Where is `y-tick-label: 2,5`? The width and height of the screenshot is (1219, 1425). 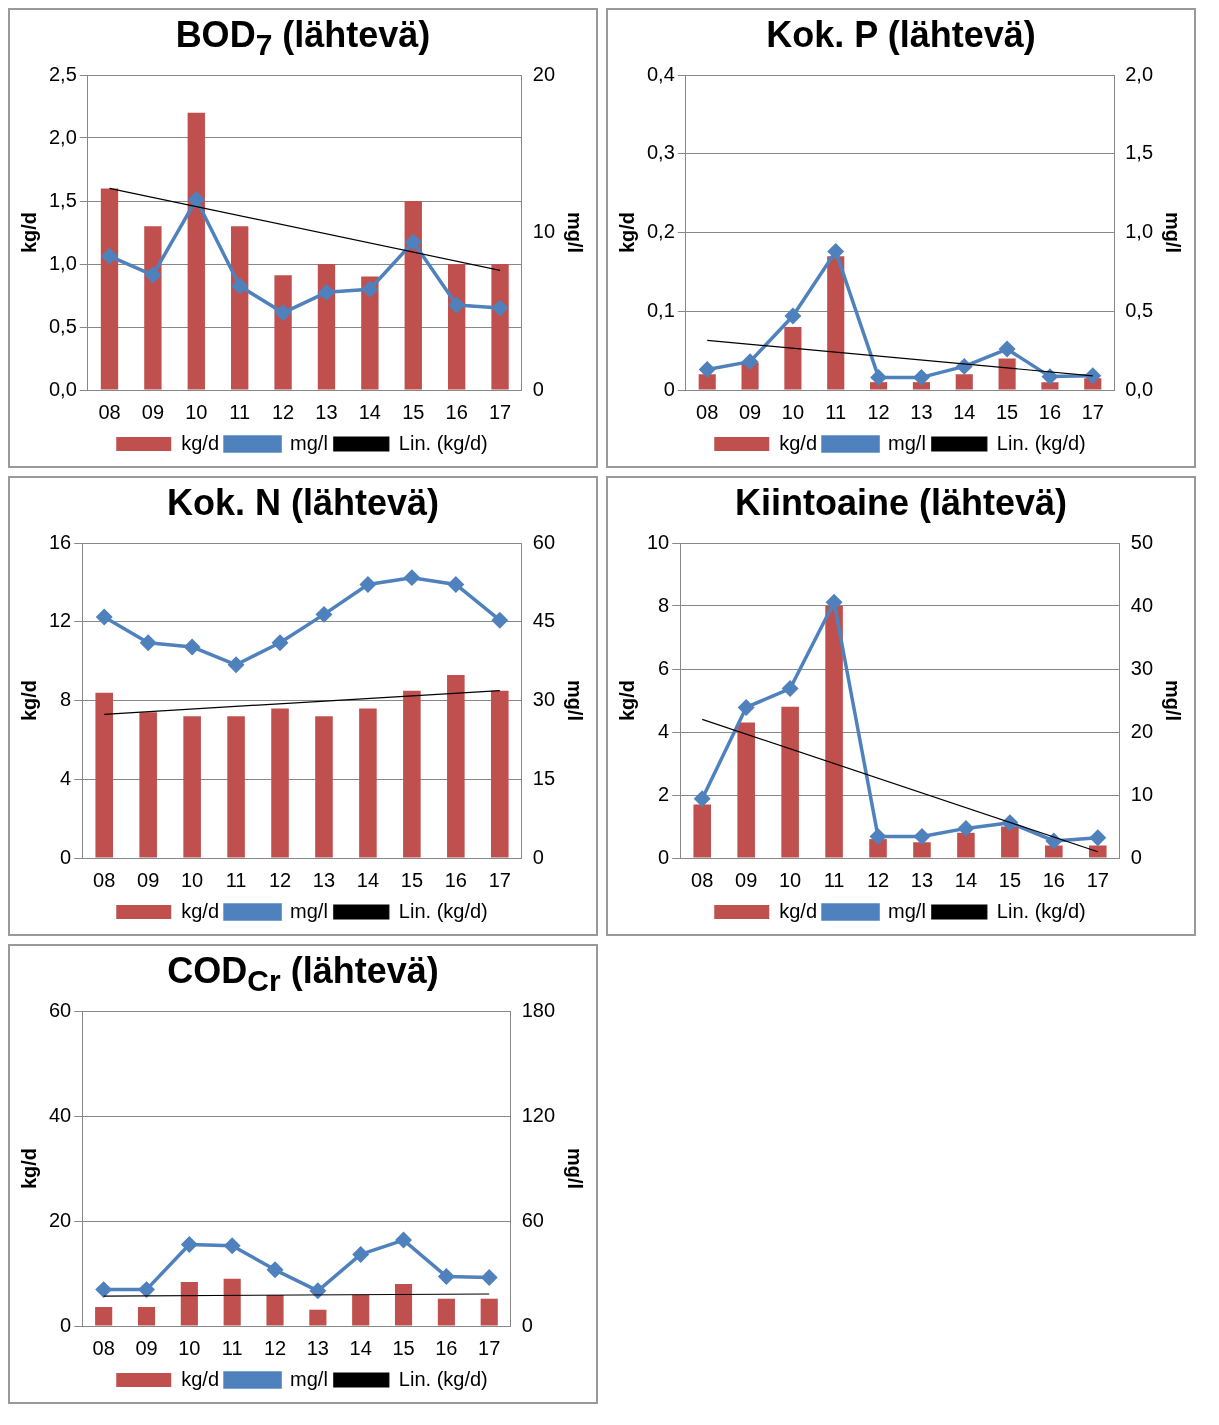
y-tick-label: 2,5 is located at coordinates (62, 73).